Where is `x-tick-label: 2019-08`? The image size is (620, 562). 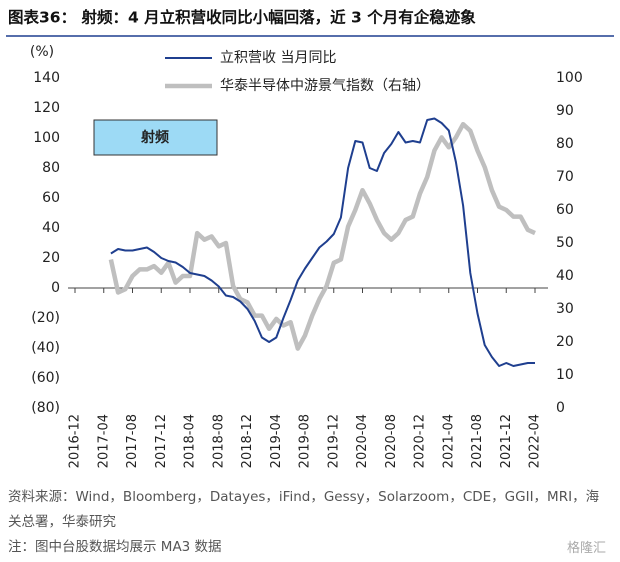
x-tick-label: 2019-08 is located at coordinates (305, 441).